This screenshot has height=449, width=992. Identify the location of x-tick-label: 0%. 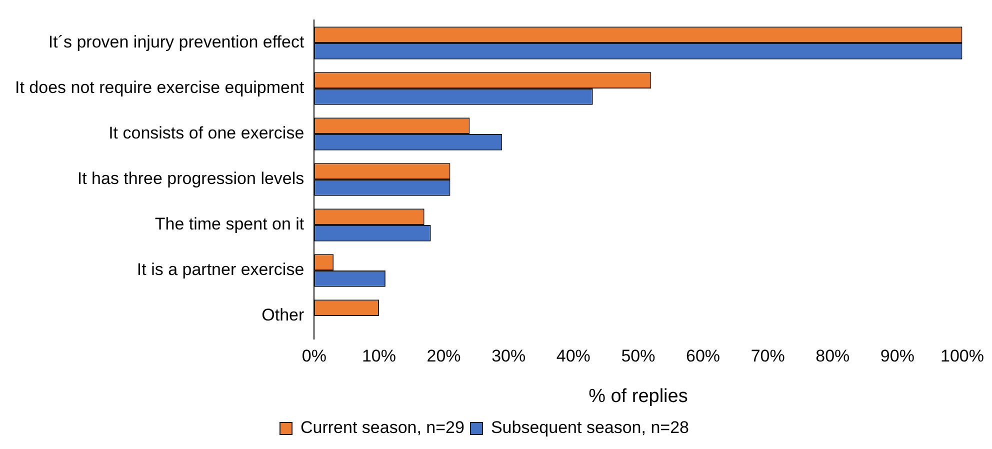
(314, 356).